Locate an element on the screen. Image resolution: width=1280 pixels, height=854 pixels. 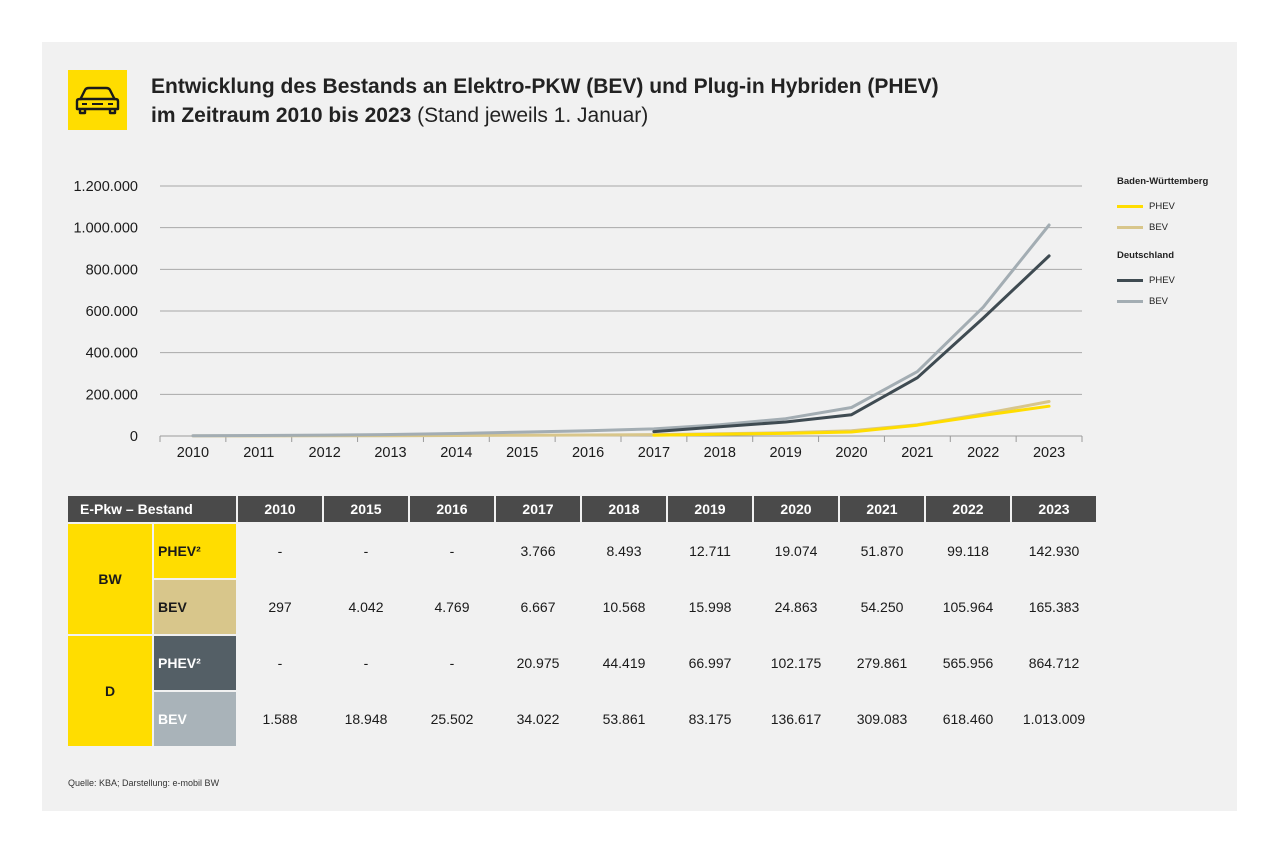
table-cell: 83.175 is located at coordinates (710, 719).